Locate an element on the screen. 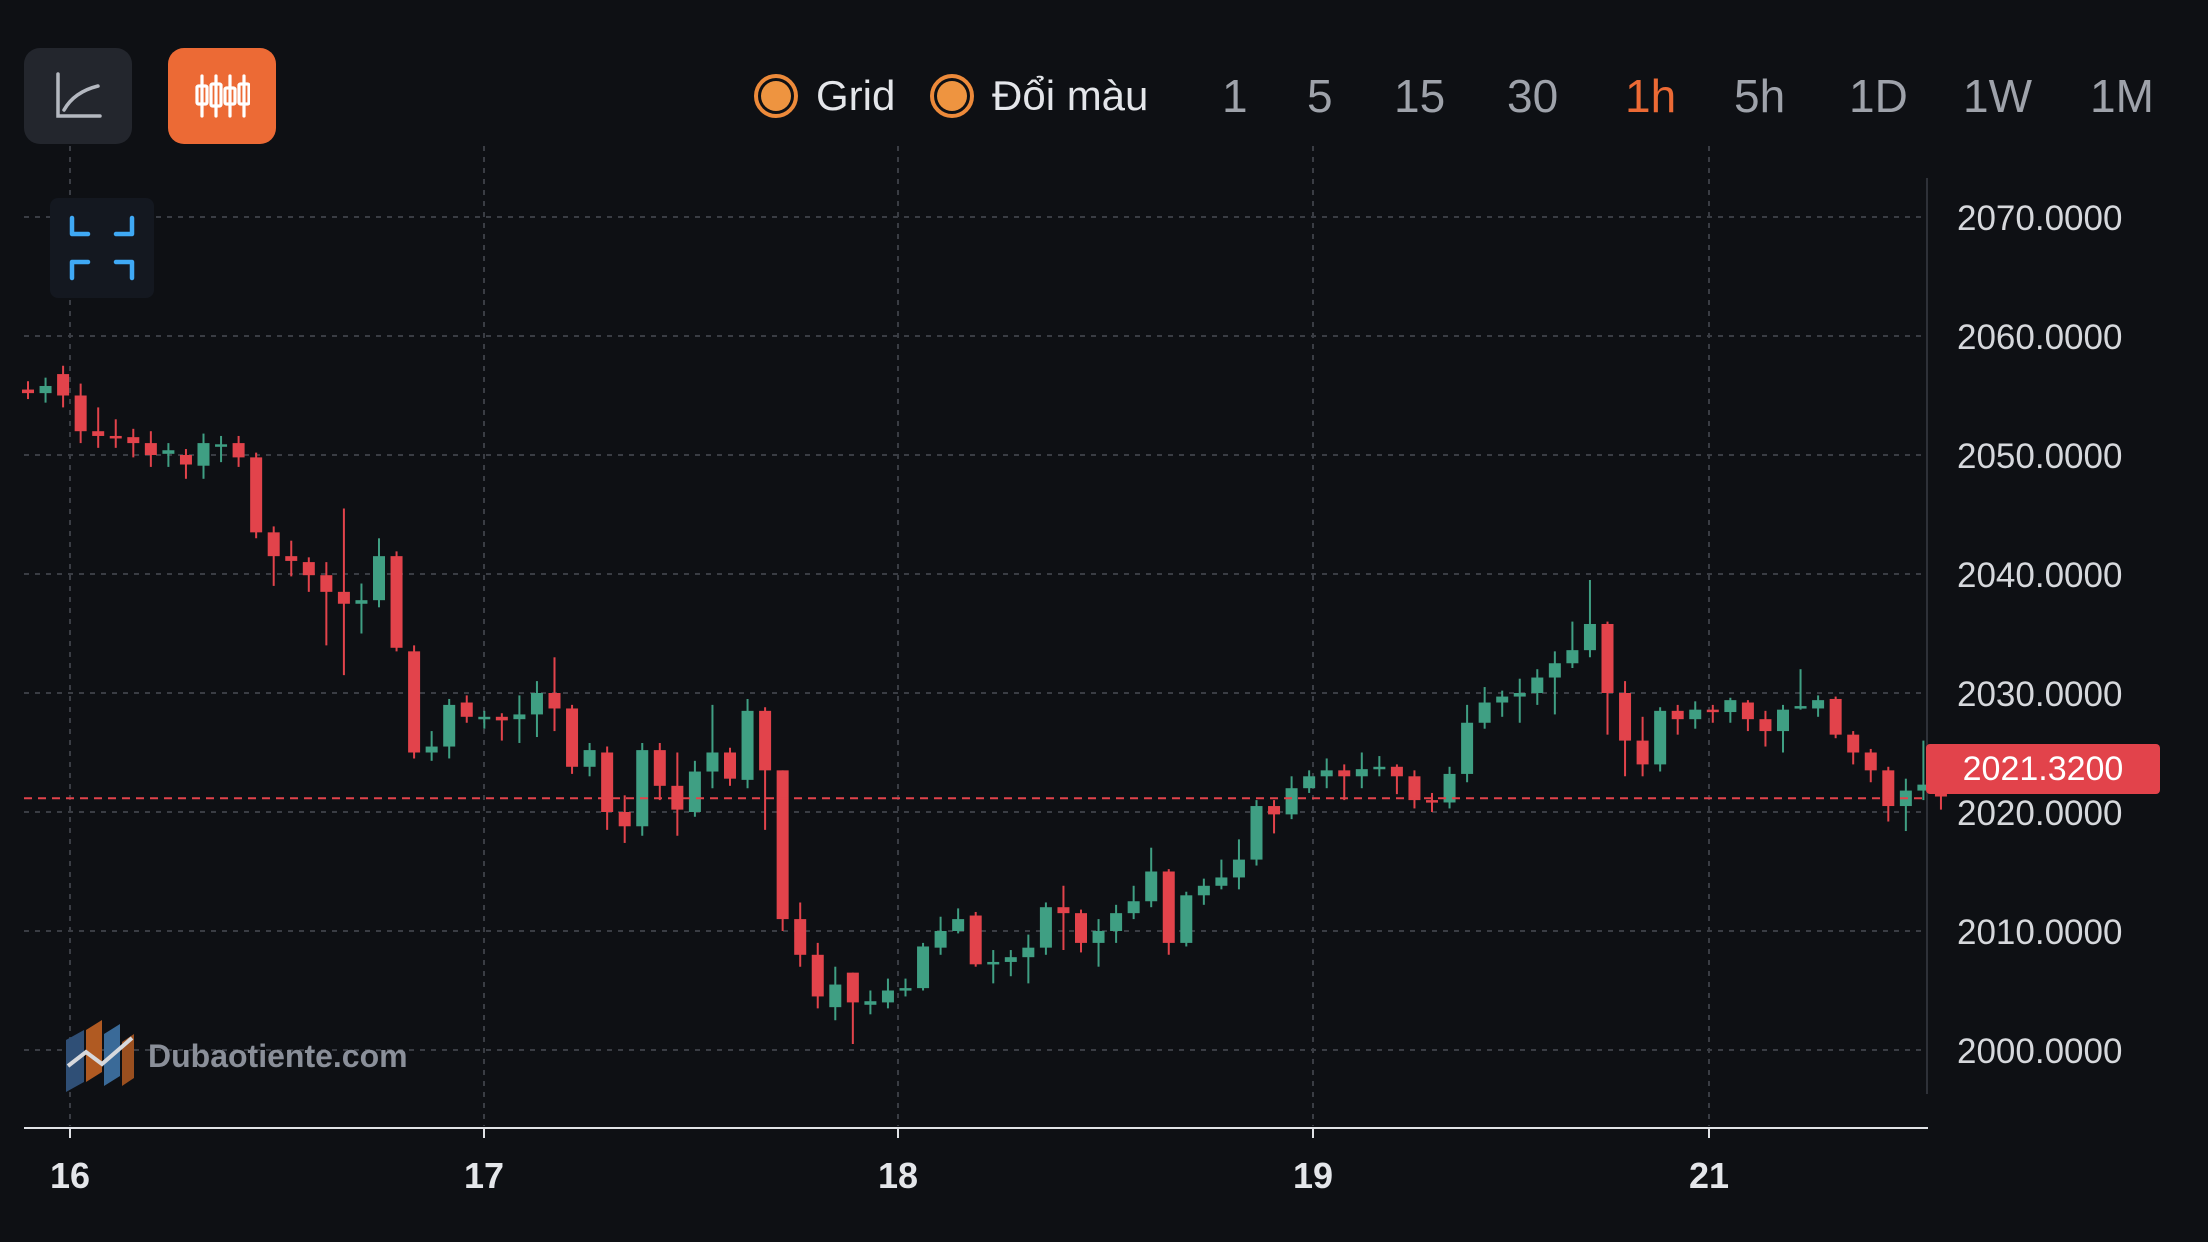 The image size is (2208, 1242). watermark: Dubaotiente.com is located at coordinates (235, 1056).